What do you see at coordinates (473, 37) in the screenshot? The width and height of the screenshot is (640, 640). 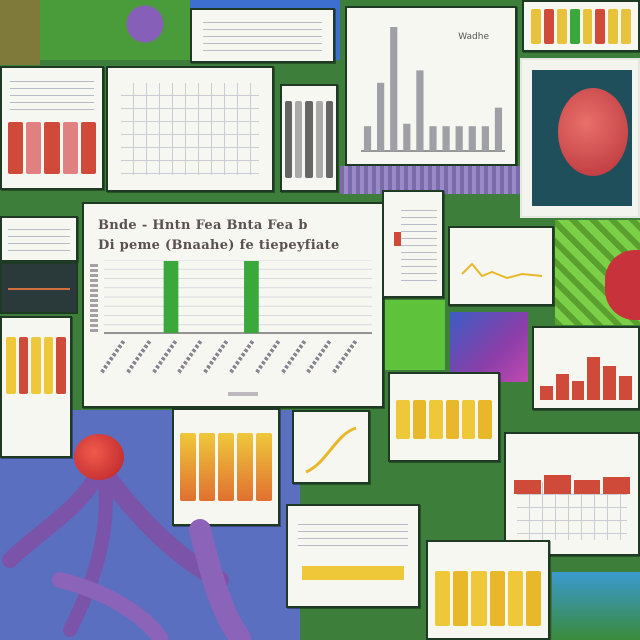 I see `top-chart-legend: Wadhe` at bounding box center [473, 37].